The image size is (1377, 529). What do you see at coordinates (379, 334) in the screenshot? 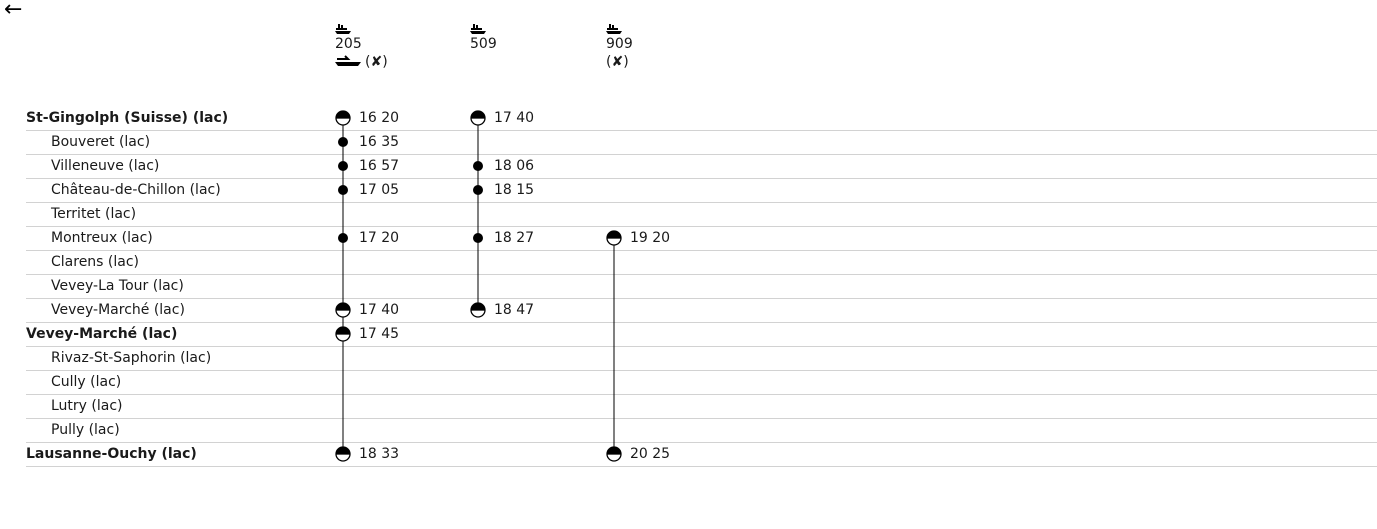
I see `time-value: 17 45` at bounding box center [379, 334].